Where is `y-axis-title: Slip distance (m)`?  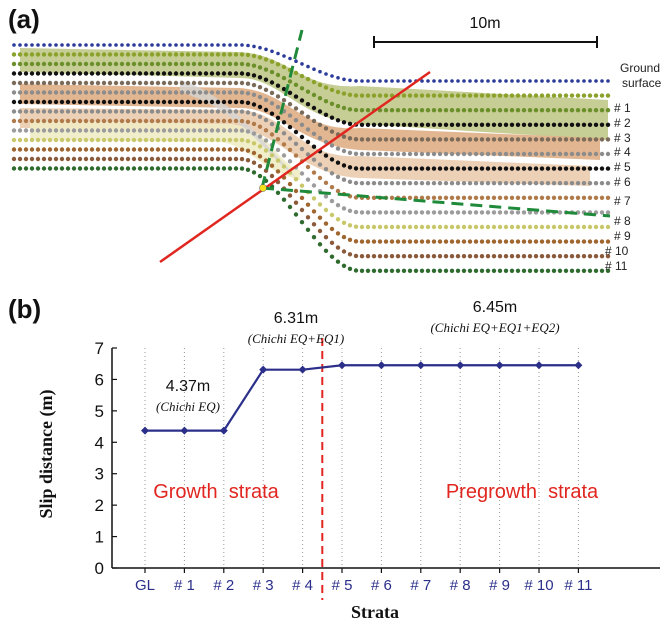 y-axis-title: Slip distance (m) is located at coordinates (46, 453).